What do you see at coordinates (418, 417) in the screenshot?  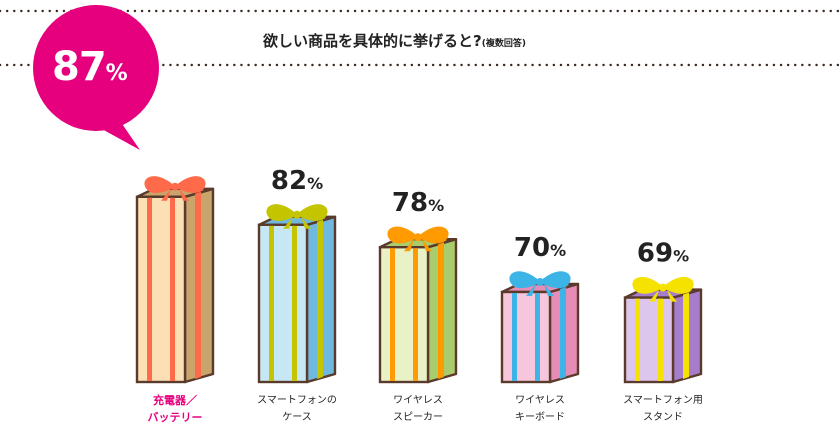 I see `category-label-line: スピーカー` at bounding box center [418, 417].